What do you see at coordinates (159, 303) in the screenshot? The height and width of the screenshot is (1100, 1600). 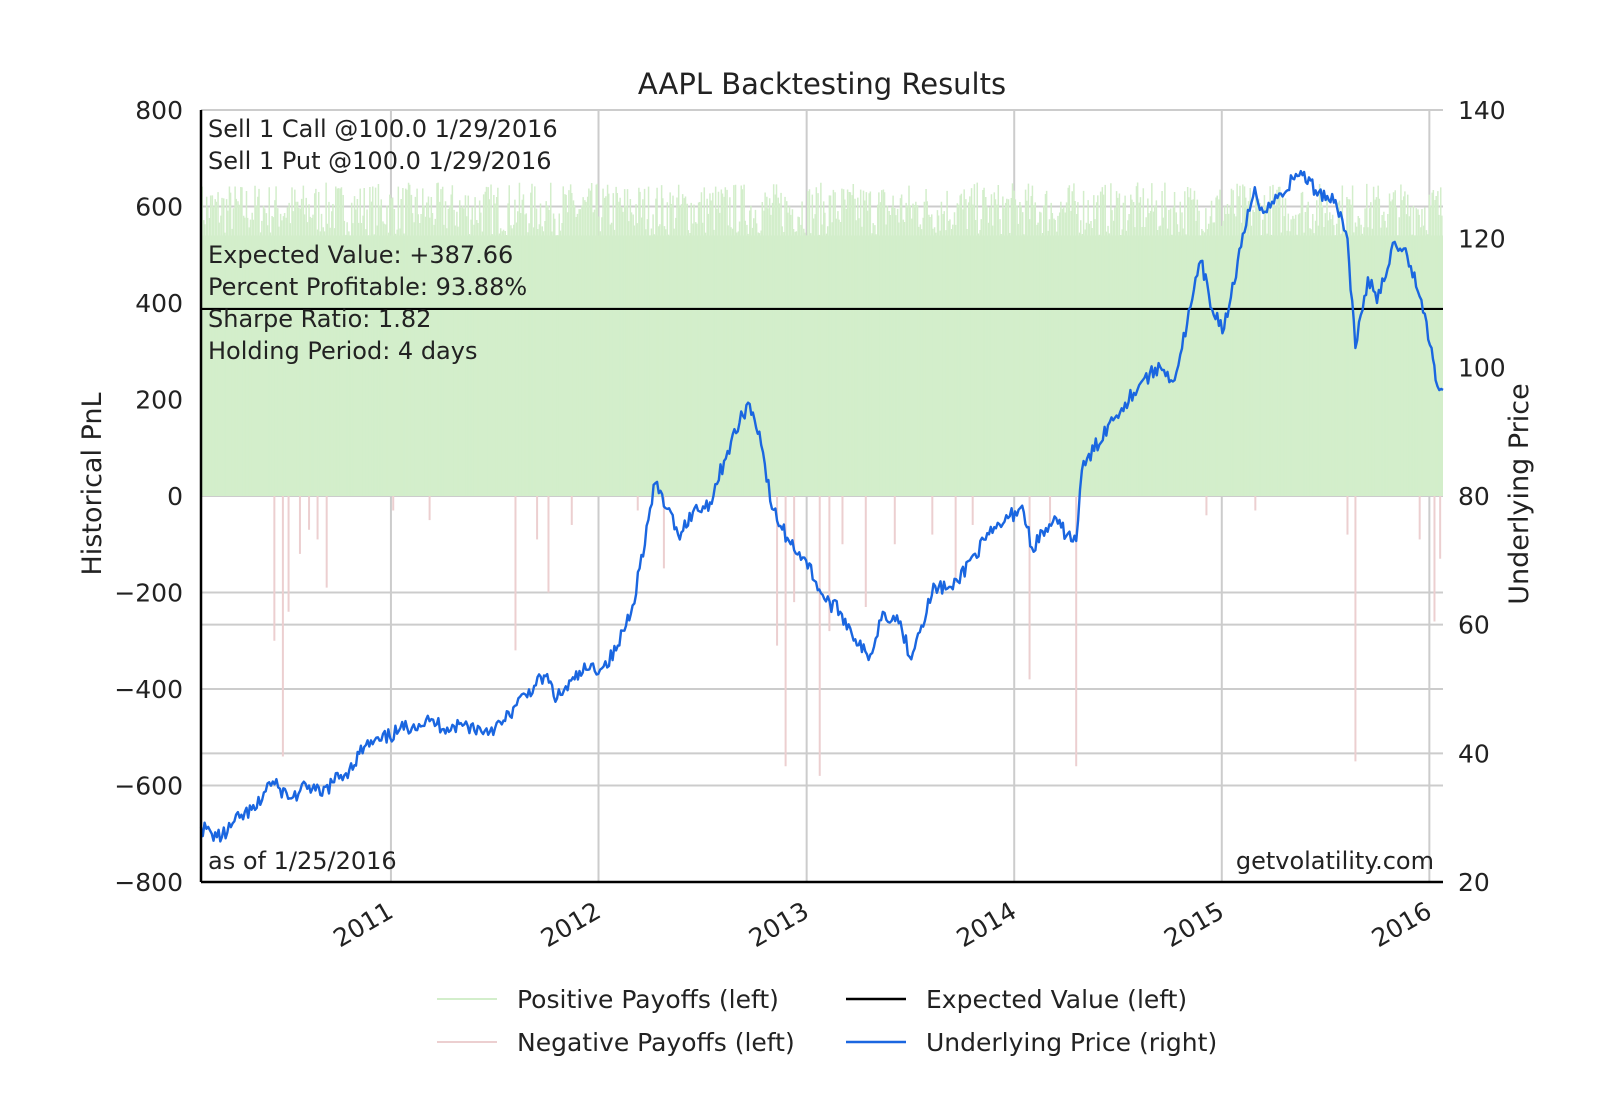 I see `y-tick-label-left: 400` at bounding box center [159, 303].